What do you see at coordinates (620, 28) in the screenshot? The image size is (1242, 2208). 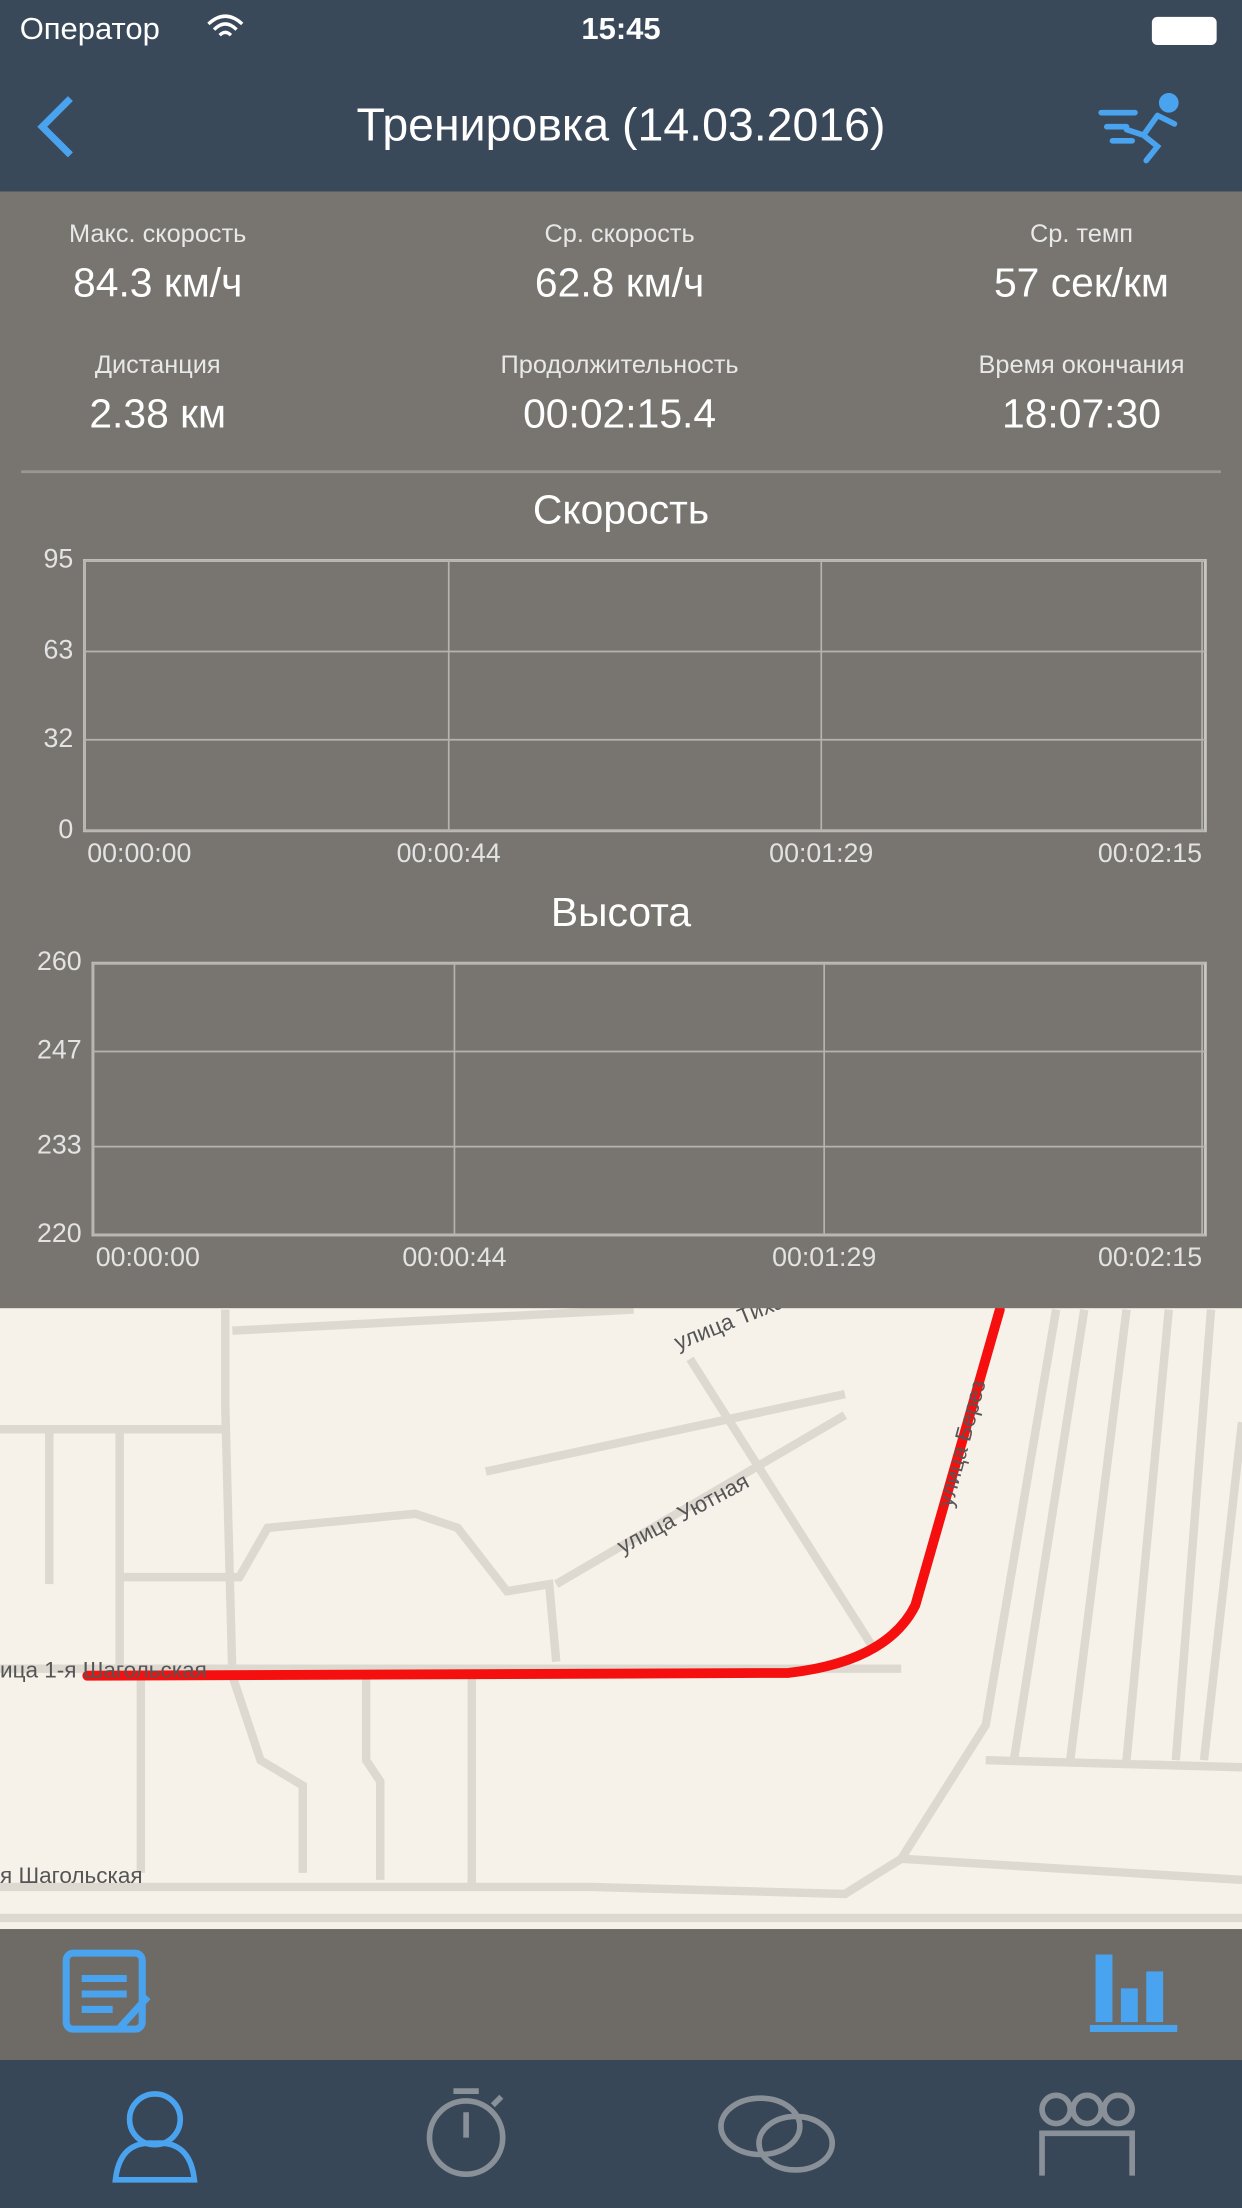 I see `clock: 15:45` at bounding box center [620, 28].